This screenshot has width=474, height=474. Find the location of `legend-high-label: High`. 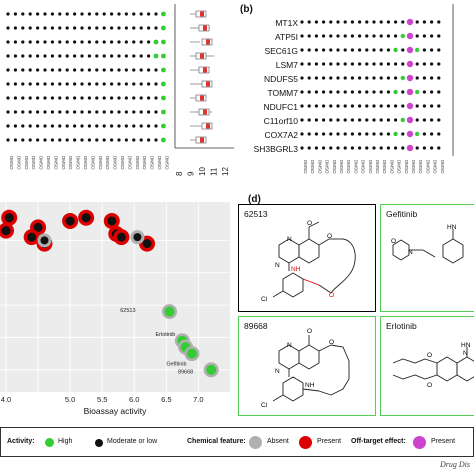

legend-high-label: High is located at coordinates (65, 441).